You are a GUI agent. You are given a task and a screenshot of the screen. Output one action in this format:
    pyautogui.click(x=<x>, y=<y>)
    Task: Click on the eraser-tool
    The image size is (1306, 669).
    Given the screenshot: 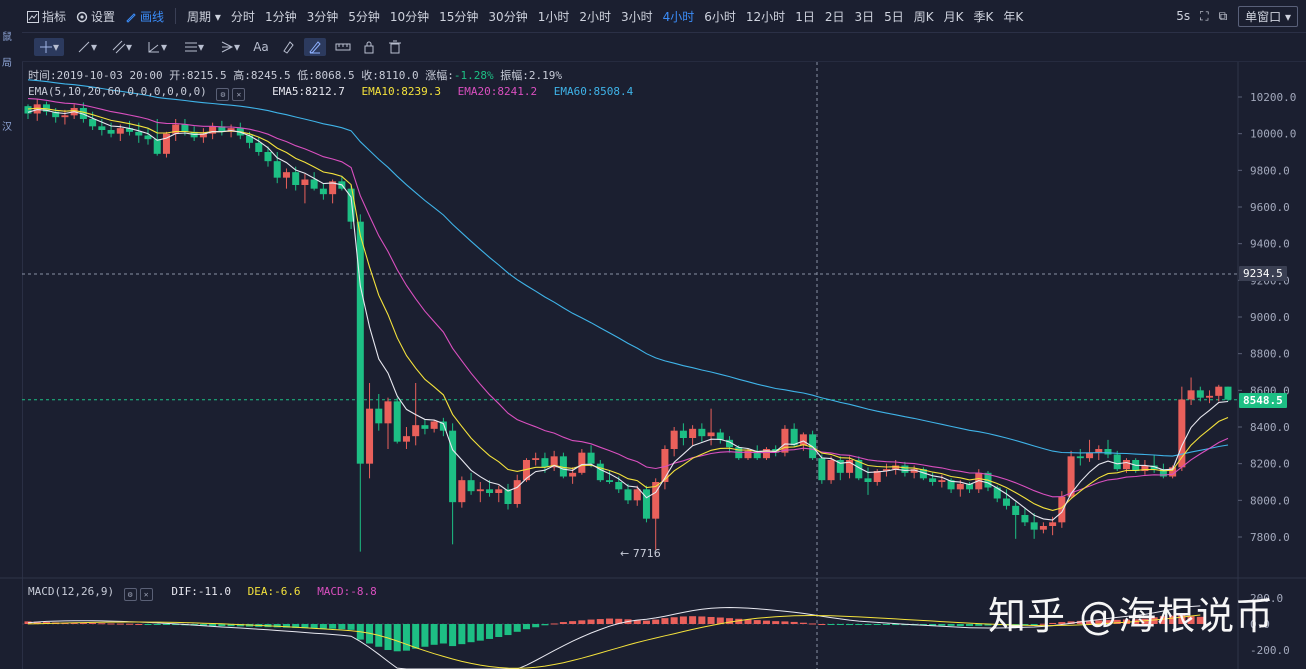 What is the action you would take?
    pyautogui.click(x=288, y=47)
    